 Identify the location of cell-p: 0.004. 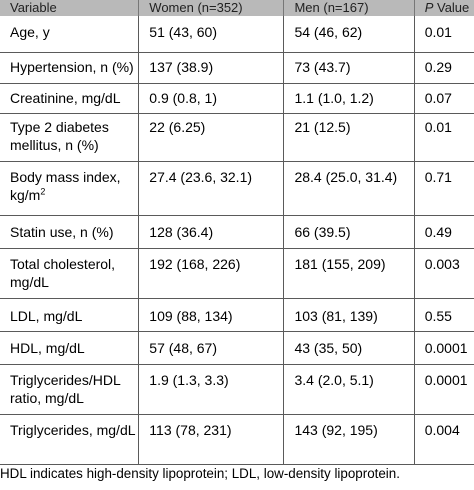
(443, 439).